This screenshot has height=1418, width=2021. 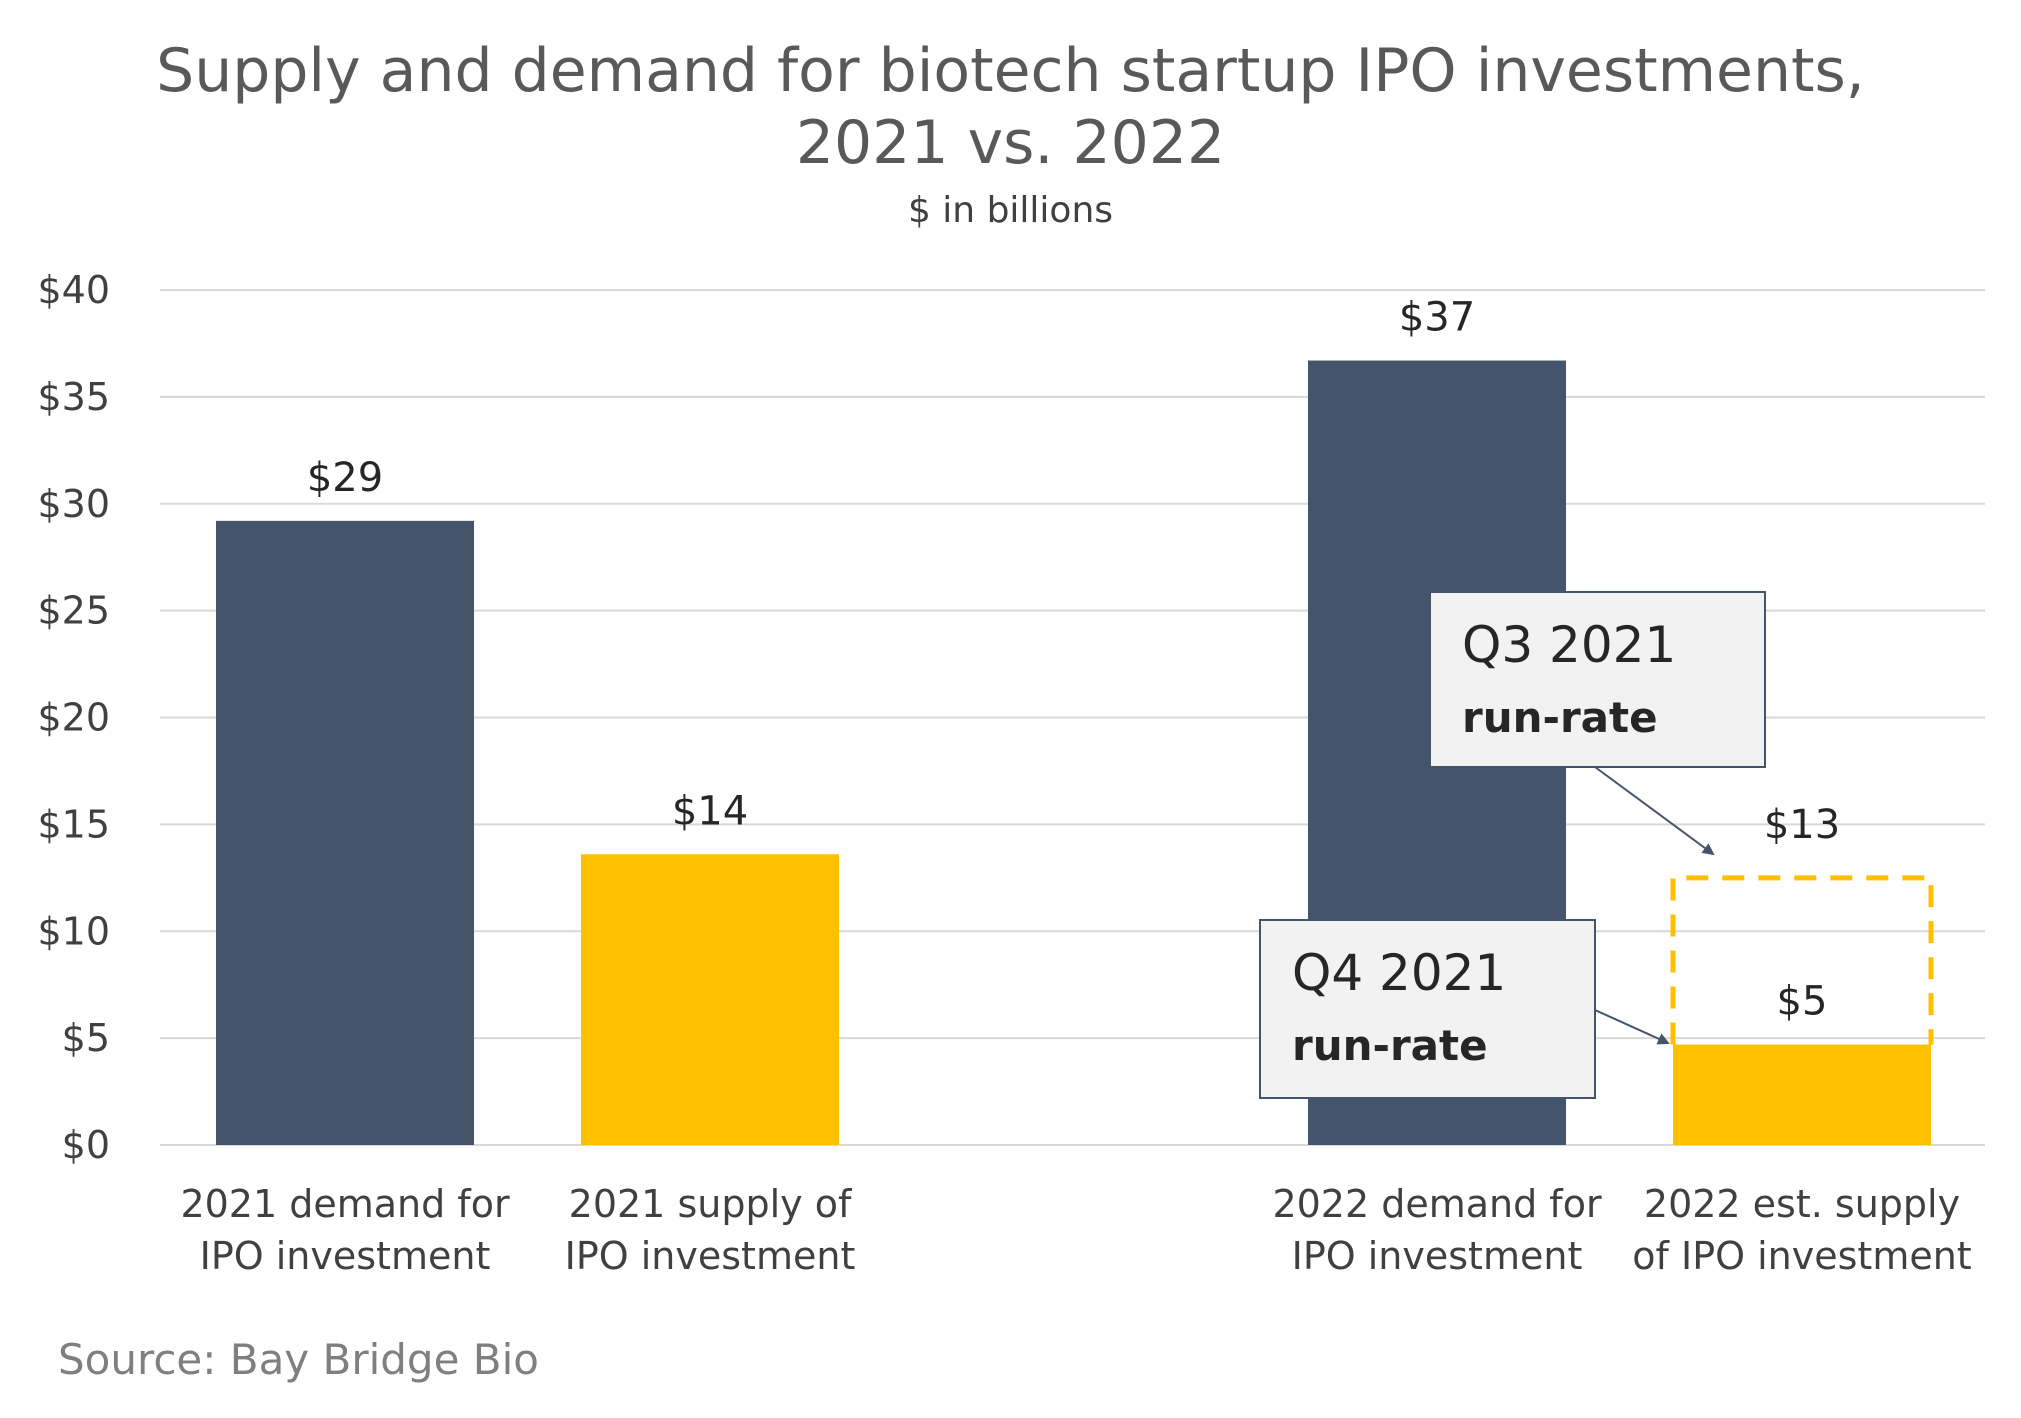 I want to click on y-tick-label: $20, so click(x=73, y=718).